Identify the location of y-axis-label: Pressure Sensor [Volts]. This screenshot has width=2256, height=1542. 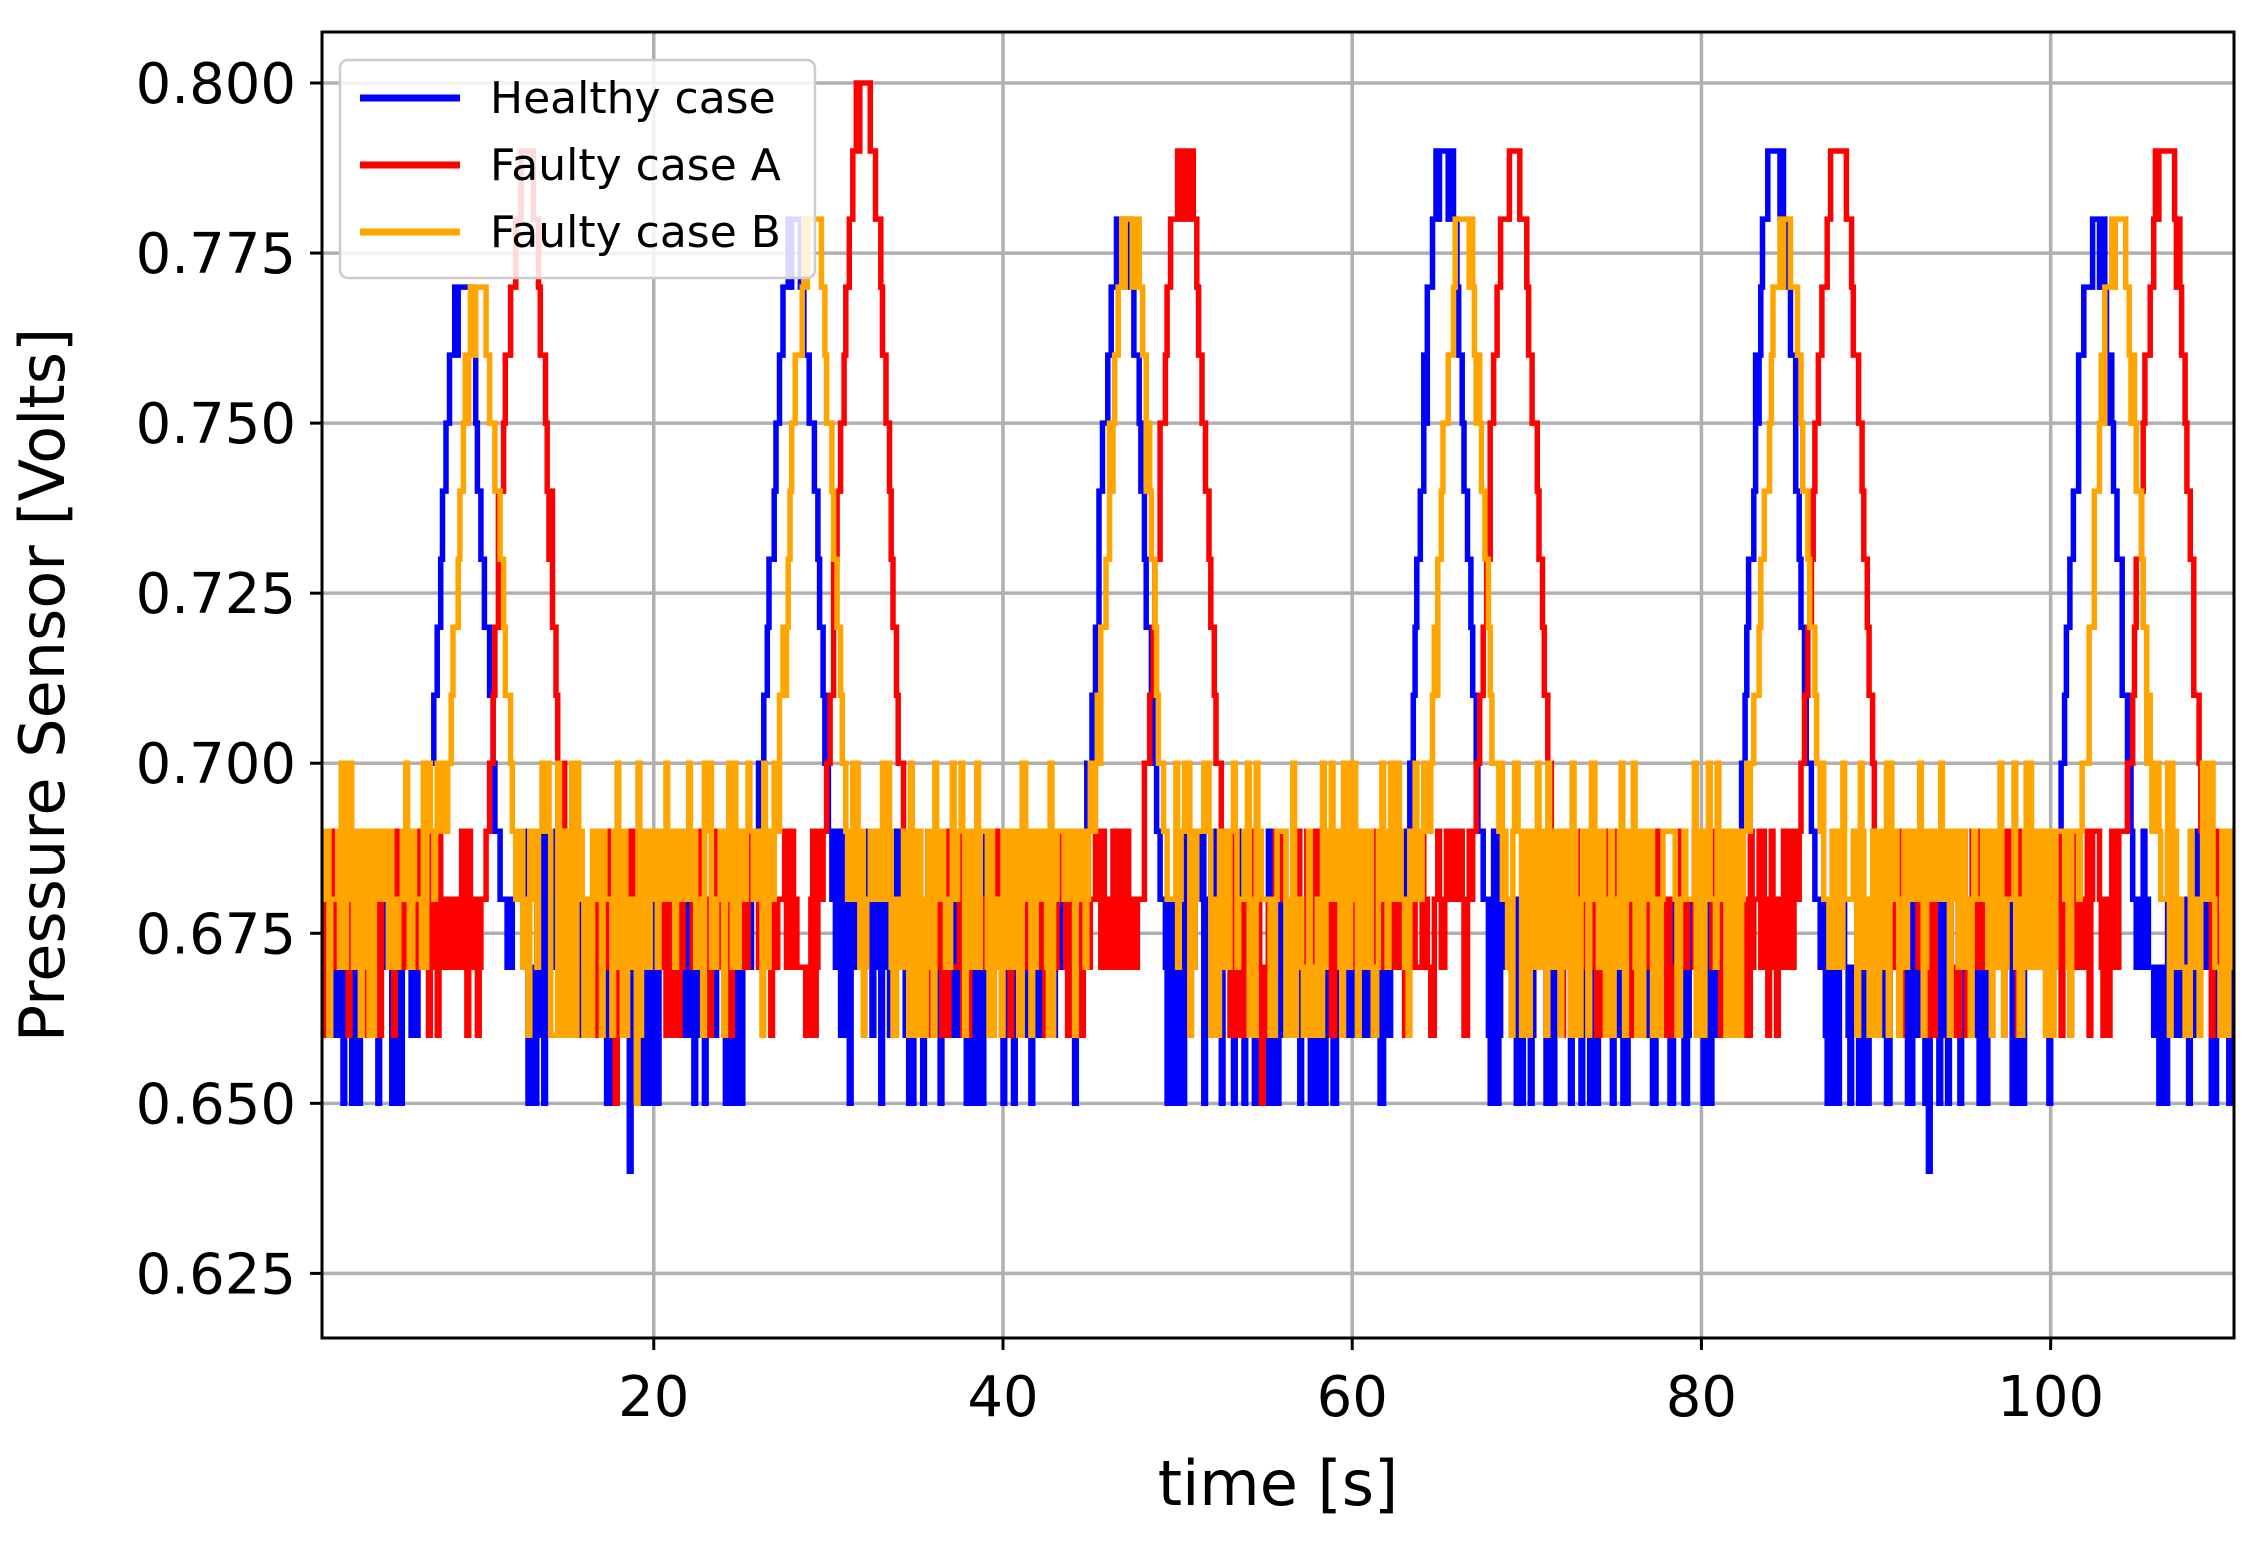
(42, 685).